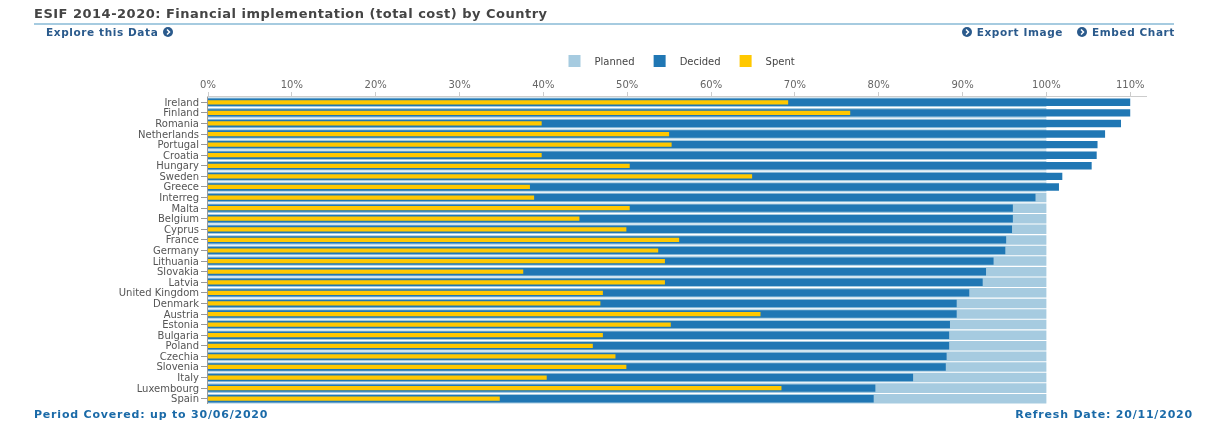  I want to click on text: Embed Chart, so click(1133, 32).